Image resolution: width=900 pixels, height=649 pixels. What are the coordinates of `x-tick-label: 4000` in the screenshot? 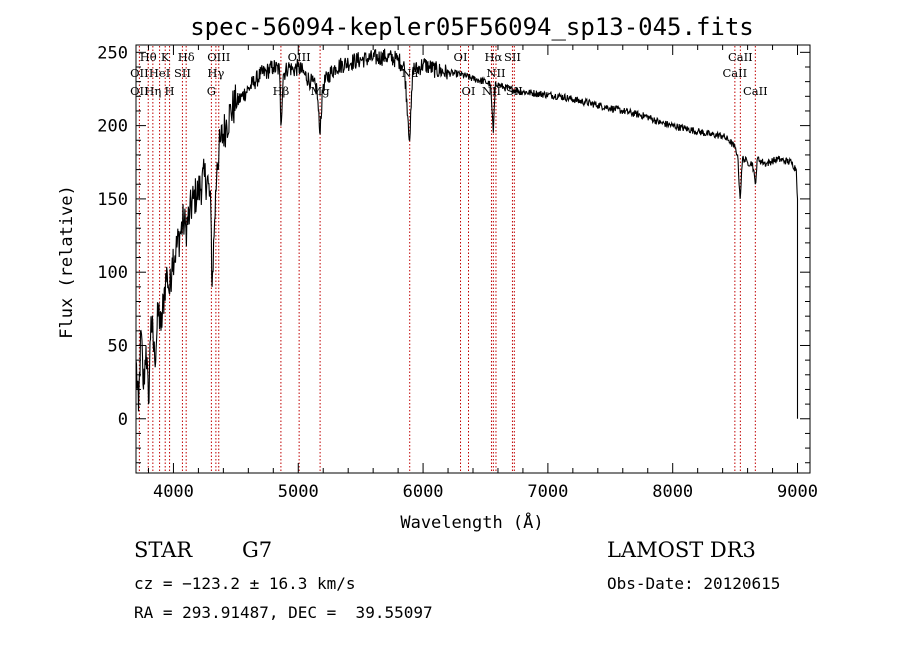 It's located at (173, 492).